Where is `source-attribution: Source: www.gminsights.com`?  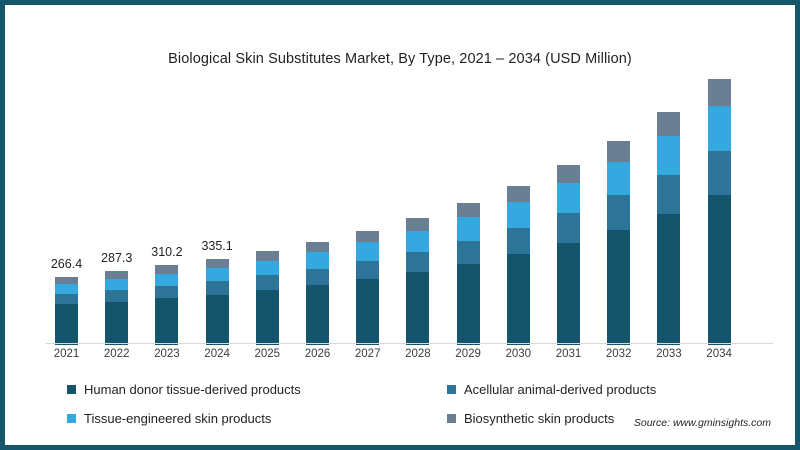 source-attribution: Source: www.gminsights.com is located at coordinates (702, 423).